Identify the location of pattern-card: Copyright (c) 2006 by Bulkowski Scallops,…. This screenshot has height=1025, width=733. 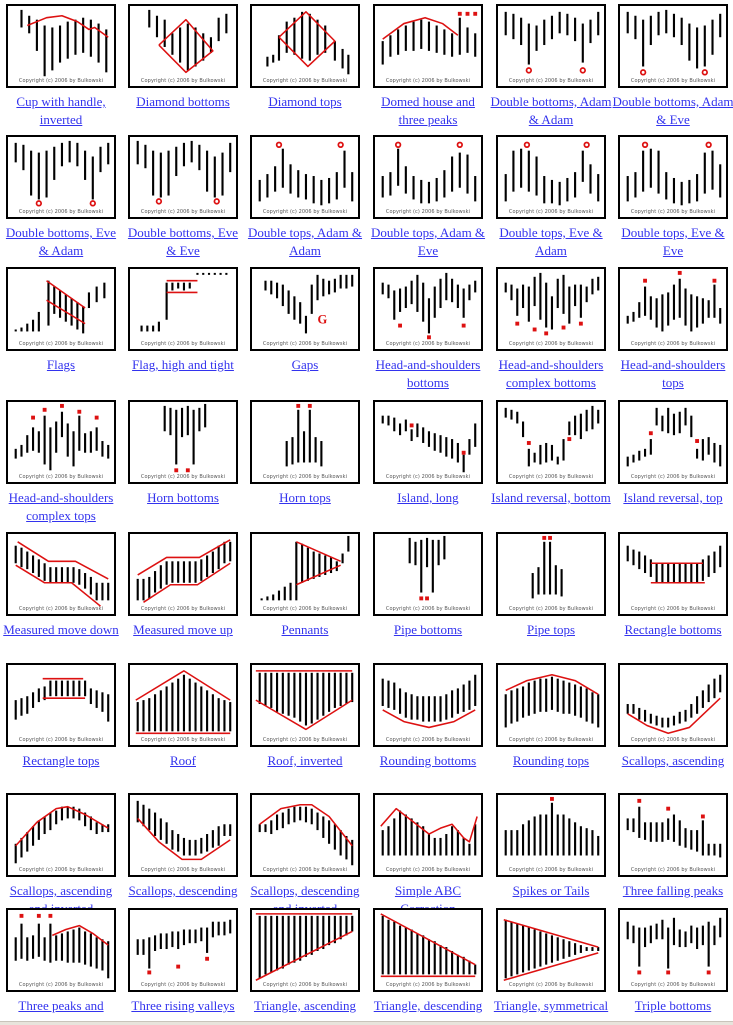
(183, 846).